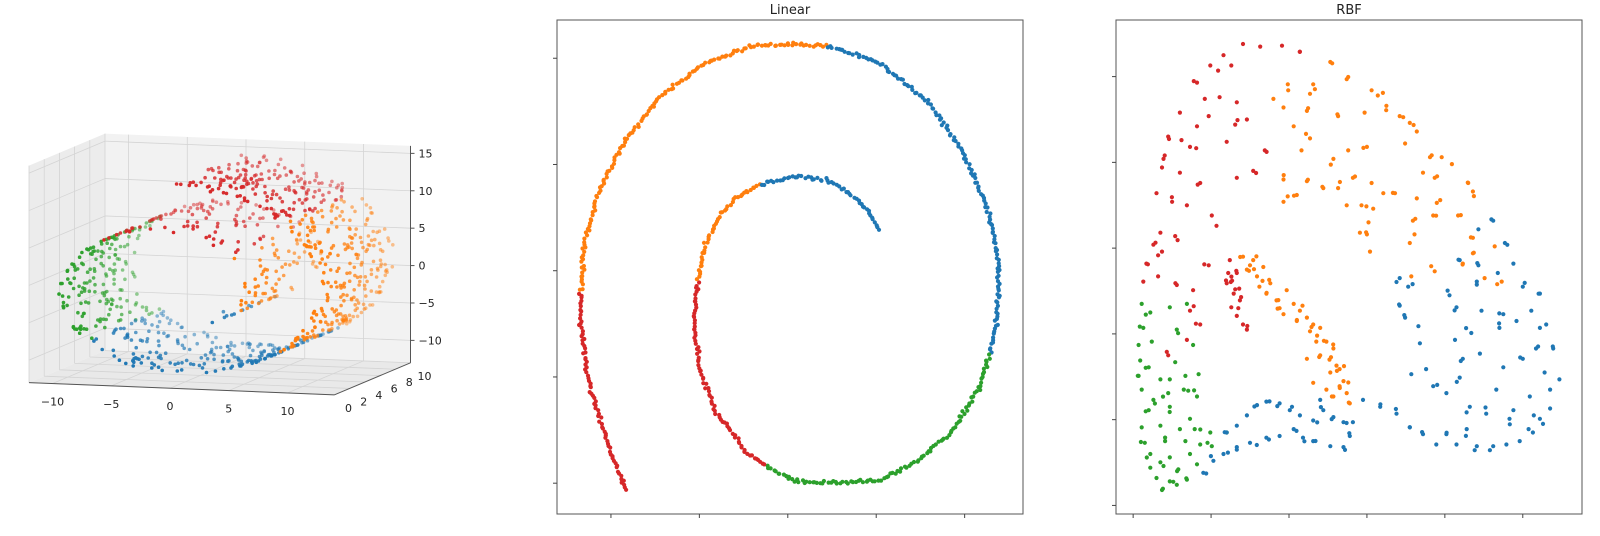 The width and height of the screenshot is (1600, 536). I want to click on y-tick-label: 10, so click(425, 376).